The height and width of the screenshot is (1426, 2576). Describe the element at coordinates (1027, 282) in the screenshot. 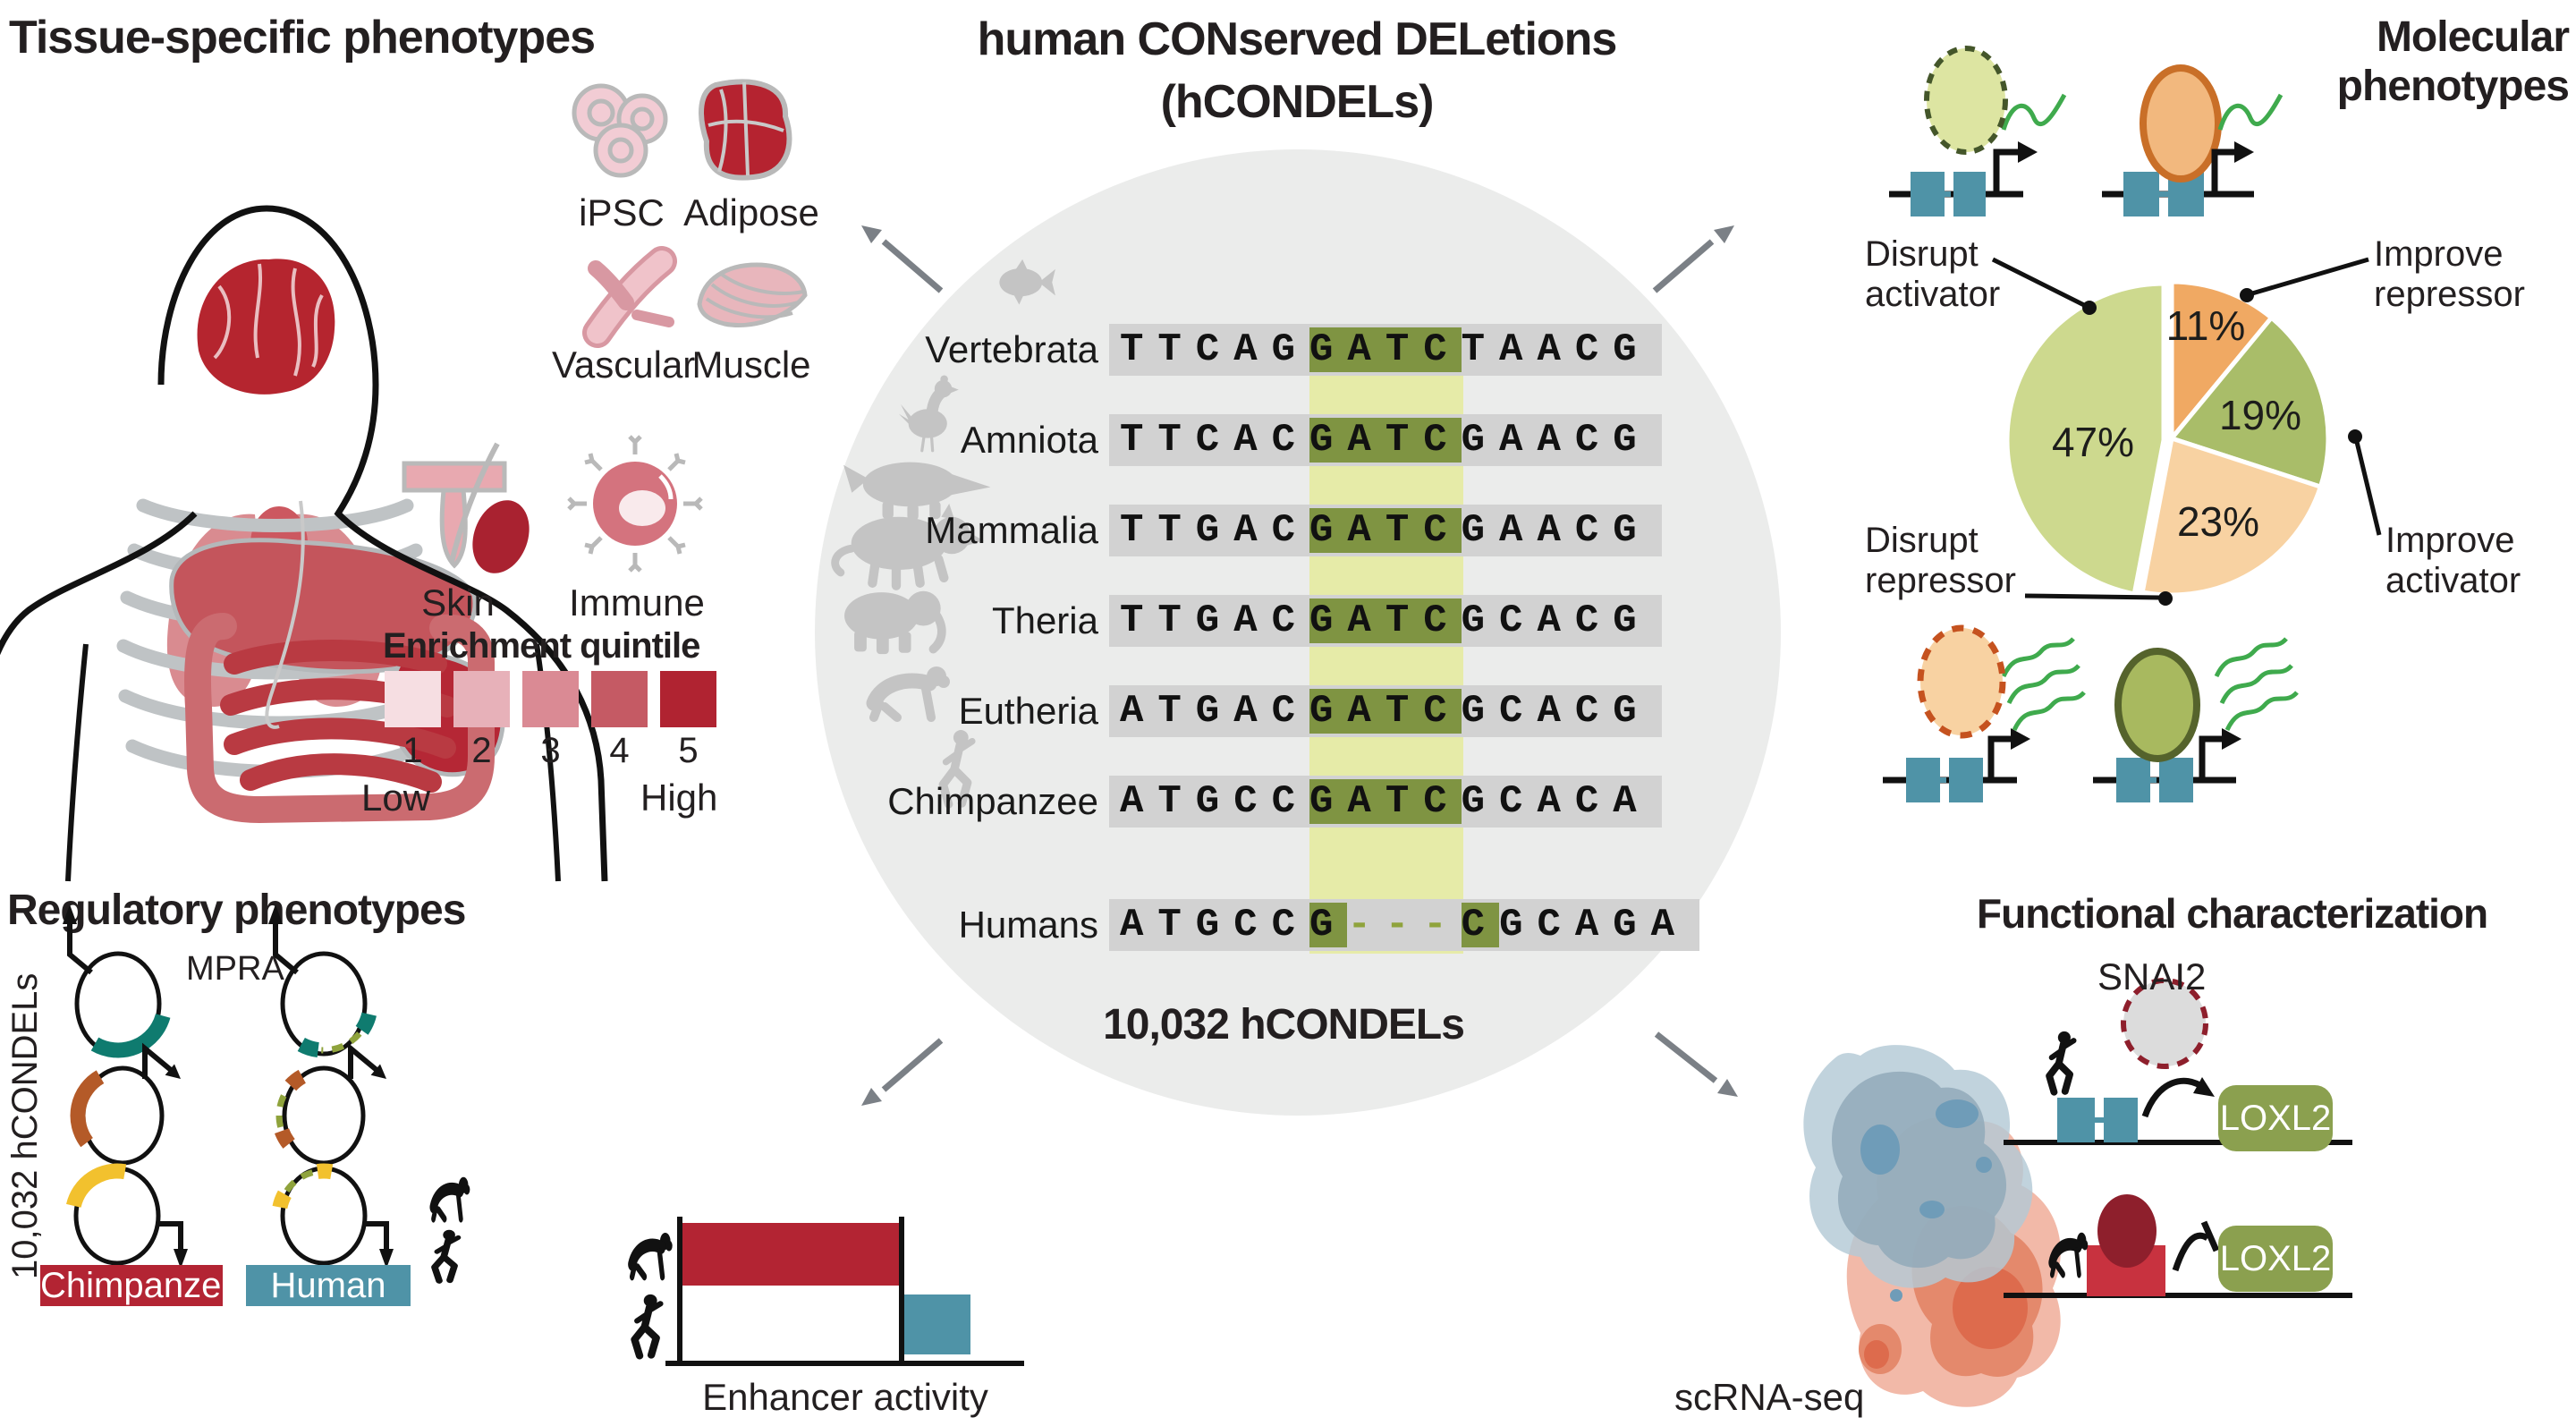

I see `fish-silhouette-icon` at that location.